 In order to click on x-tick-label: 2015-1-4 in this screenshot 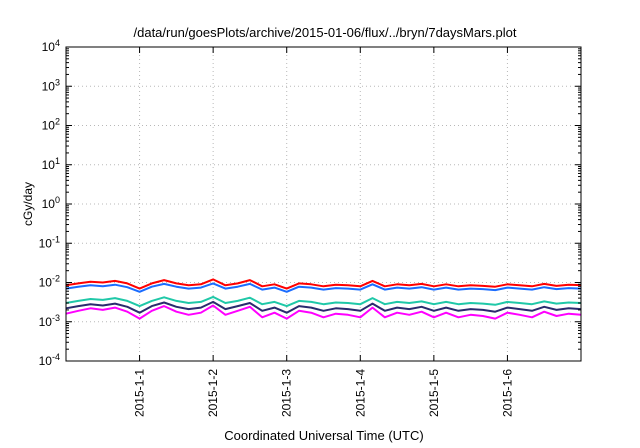, I will do `click(360, 393)`.